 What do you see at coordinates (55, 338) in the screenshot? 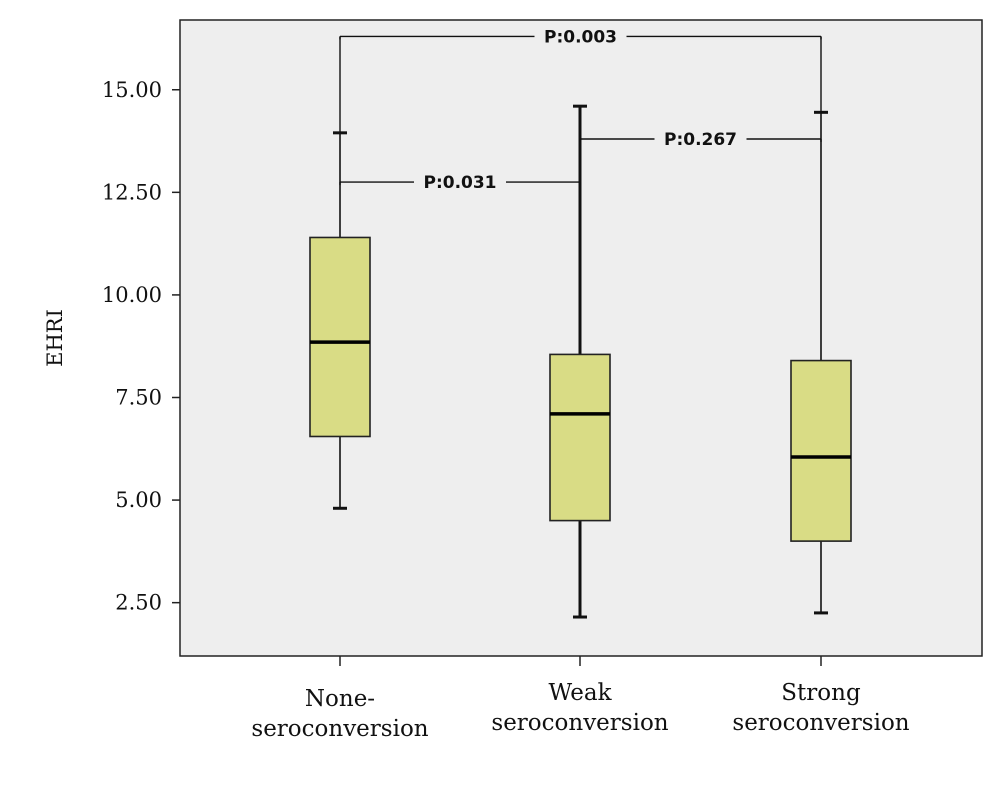
I see `y-axis-title: EHRI` at bounding box center [55, 338].